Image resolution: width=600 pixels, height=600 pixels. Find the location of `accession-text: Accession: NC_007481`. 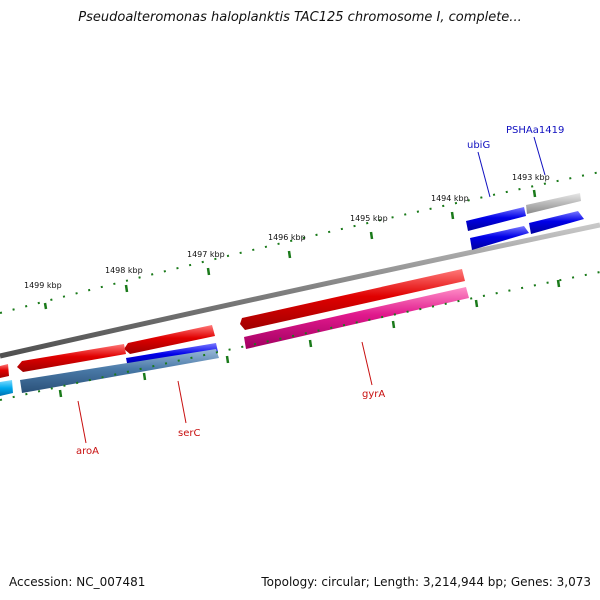

accession-text: Accession: NC_007481 is located at coordinates (77, 582).